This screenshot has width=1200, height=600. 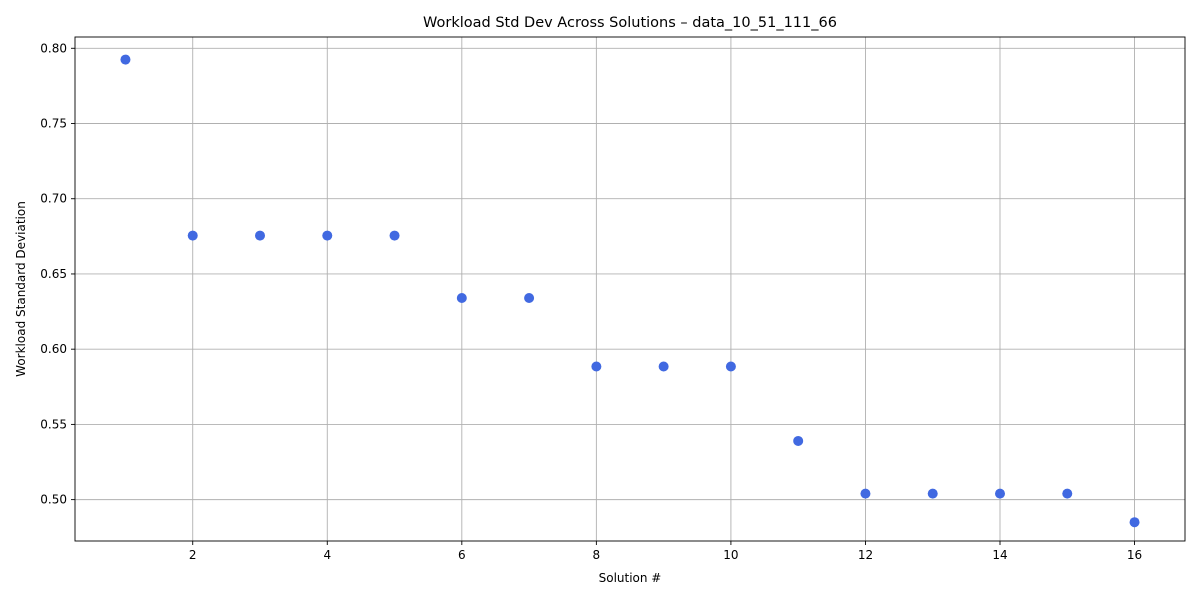 What do you see at coordinates (53, 48) in the screenshot?
I see `y-tick-label: 0.80` at bounding box center [53, 48].